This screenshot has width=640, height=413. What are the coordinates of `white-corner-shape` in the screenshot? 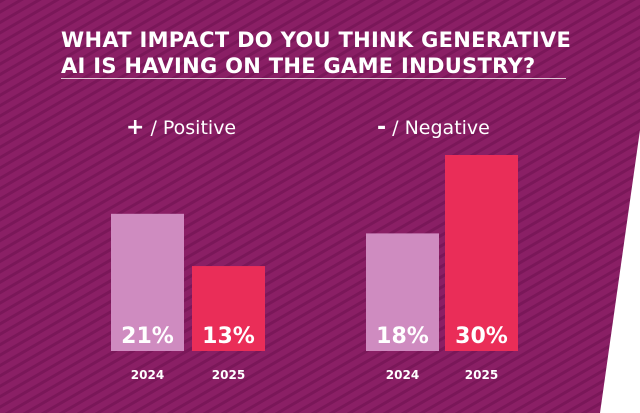 It's located at (620, 271).